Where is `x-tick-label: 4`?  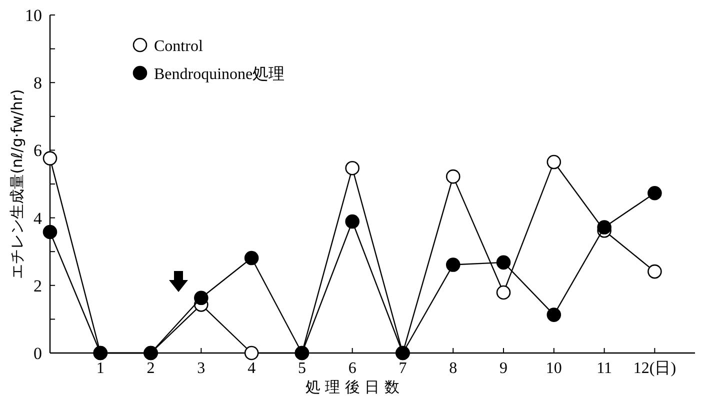 x-tick-label: 4 is located at coordinates (252, 368).